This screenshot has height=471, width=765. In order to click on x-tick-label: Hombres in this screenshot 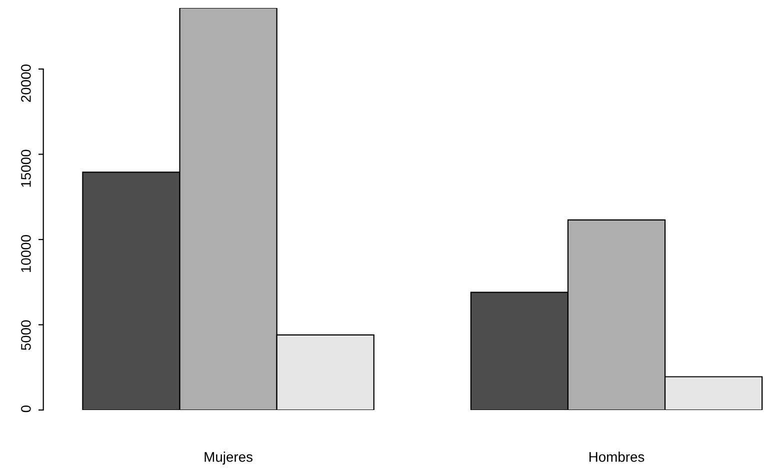, I will do `click(616, 457)`.